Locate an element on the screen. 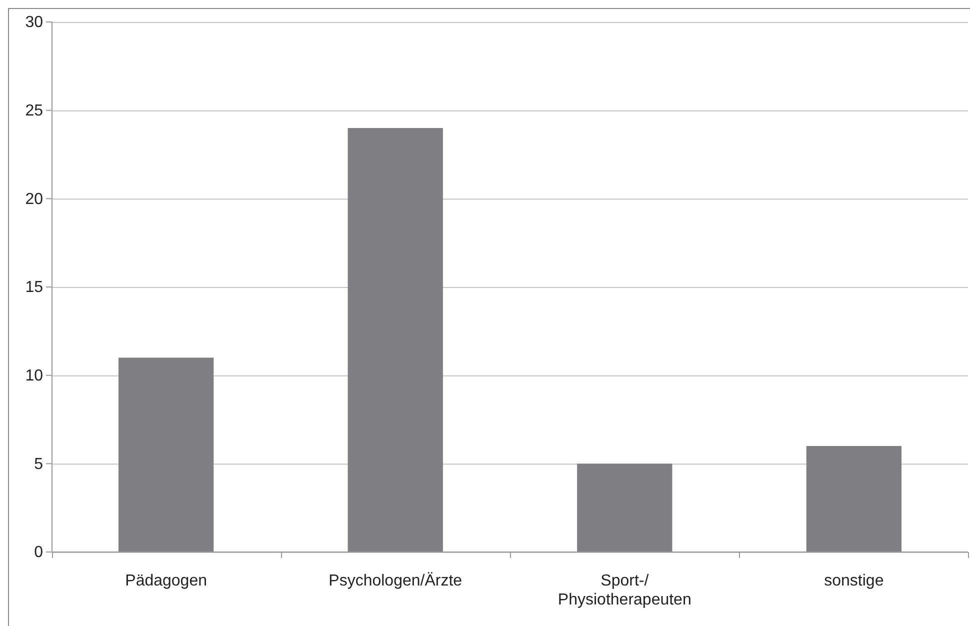 The image size is (970, 626). x-tick-label: Psychologen/Ärzte is located at coordinates (395, 580).